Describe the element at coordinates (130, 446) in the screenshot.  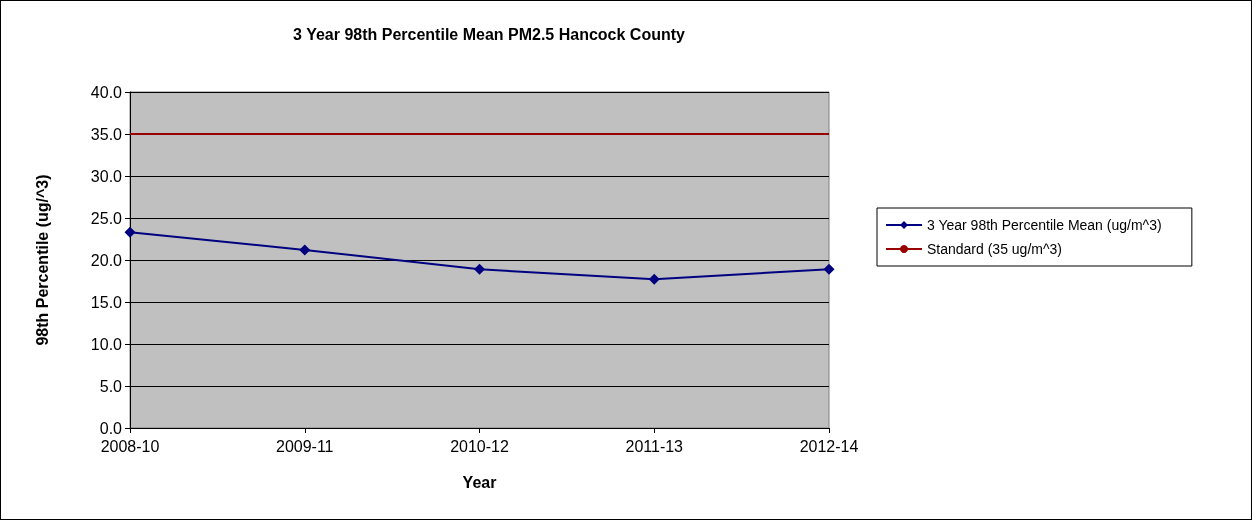
I see `x-tick-label: 2008-10` at that location.